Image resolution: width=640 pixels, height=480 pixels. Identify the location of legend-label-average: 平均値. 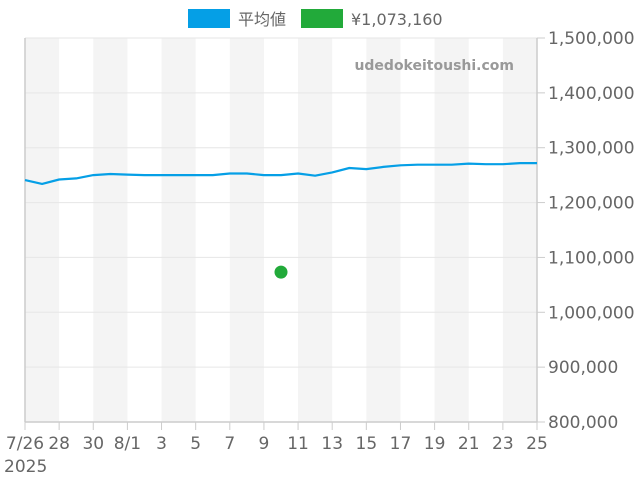
(262, 19).